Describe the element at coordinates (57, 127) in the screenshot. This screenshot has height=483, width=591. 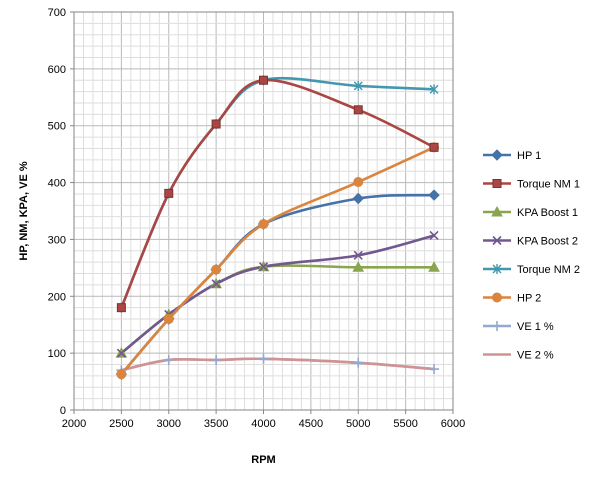
I see `y-tick-label: 500` at that location.